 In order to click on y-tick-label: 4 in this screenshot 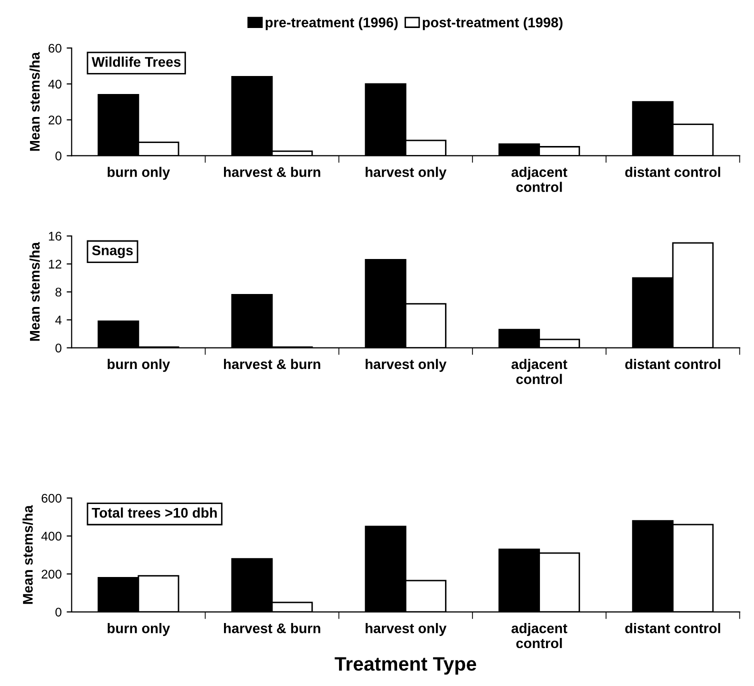, I will do `click(58, 320)`.